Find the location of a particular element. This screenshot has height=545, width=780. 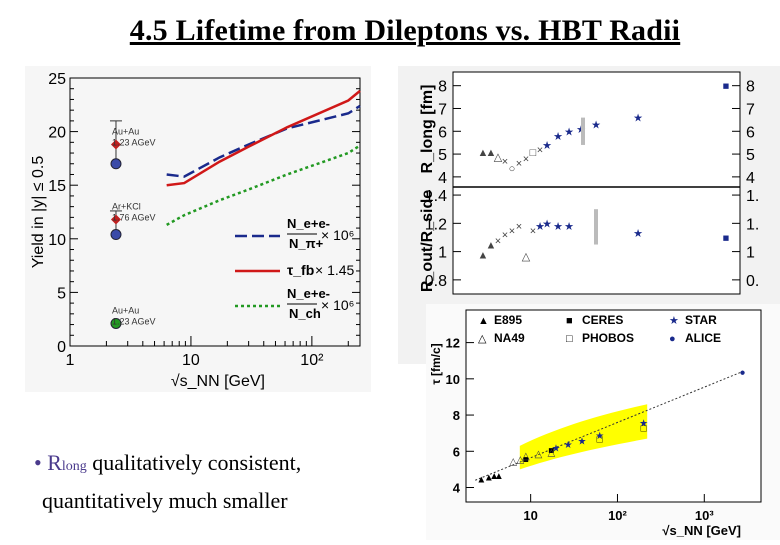

y-tick-label: 12 is located at coordinates (453, 343).